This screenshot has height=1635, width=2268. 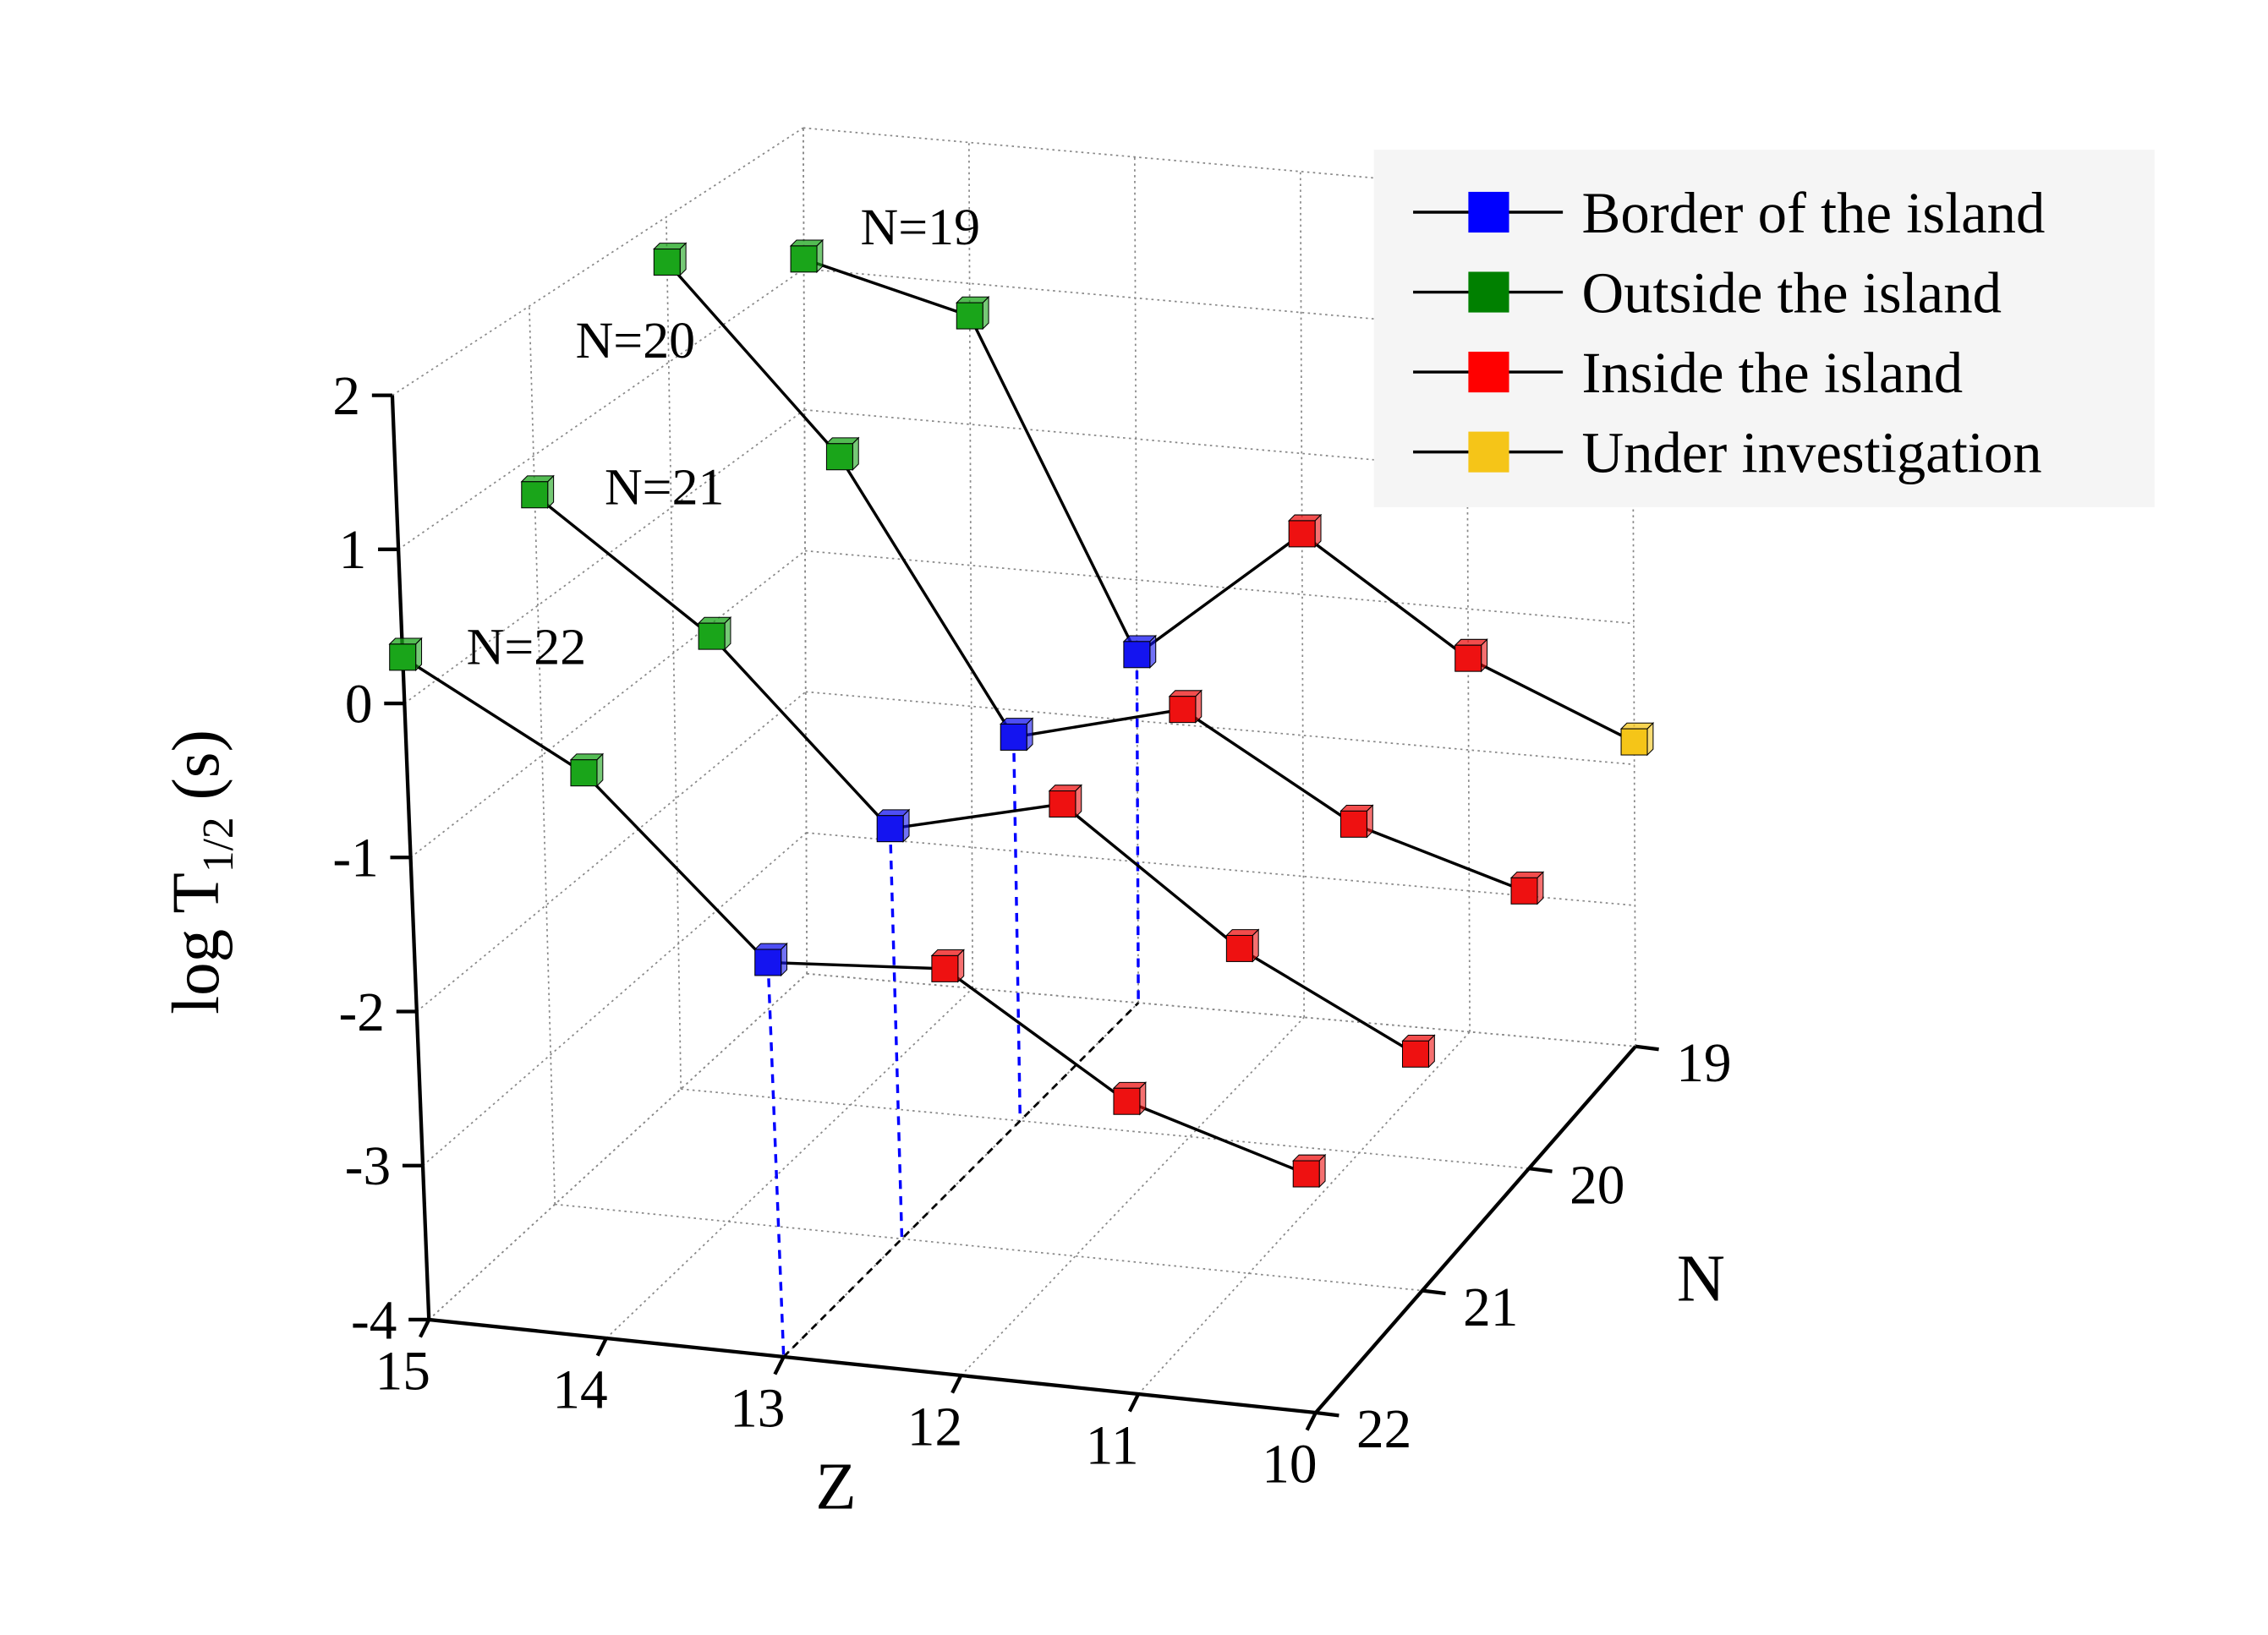 I want to click on marker-investigation, so click(x=1637, y=739).